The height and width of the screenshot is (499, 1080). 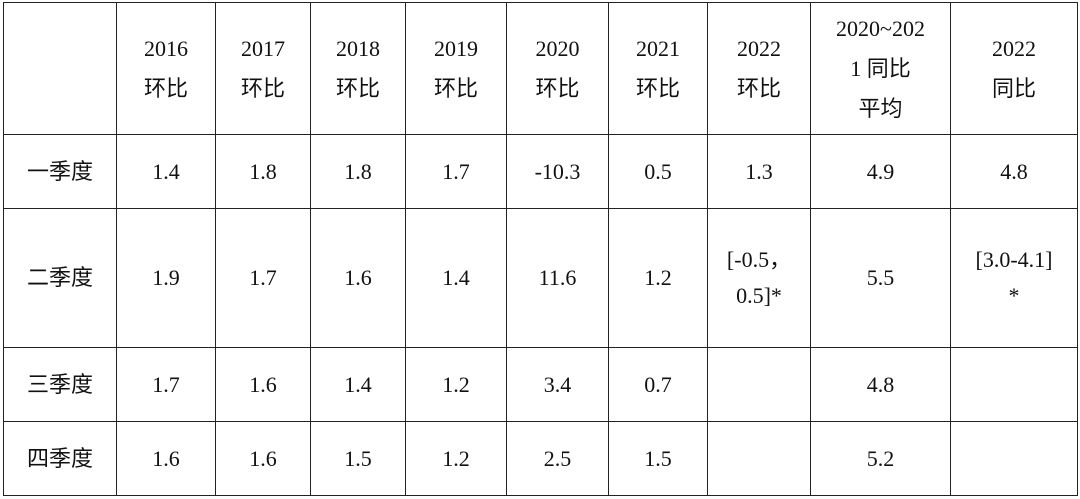 What do you see at coordinates (60, 278) in the screenshot?
I see `row-label: 二季度` at bounding box center [60, 278].